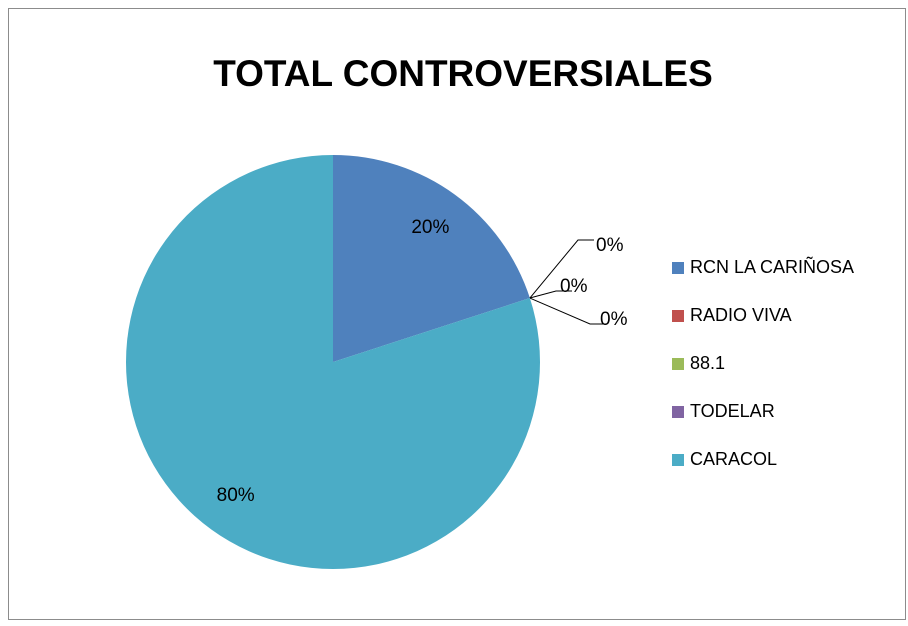  What do you see at coordinates (430, 227) in the screenshot?
I see `data-label: 20%` at bounding box center [430, 227].